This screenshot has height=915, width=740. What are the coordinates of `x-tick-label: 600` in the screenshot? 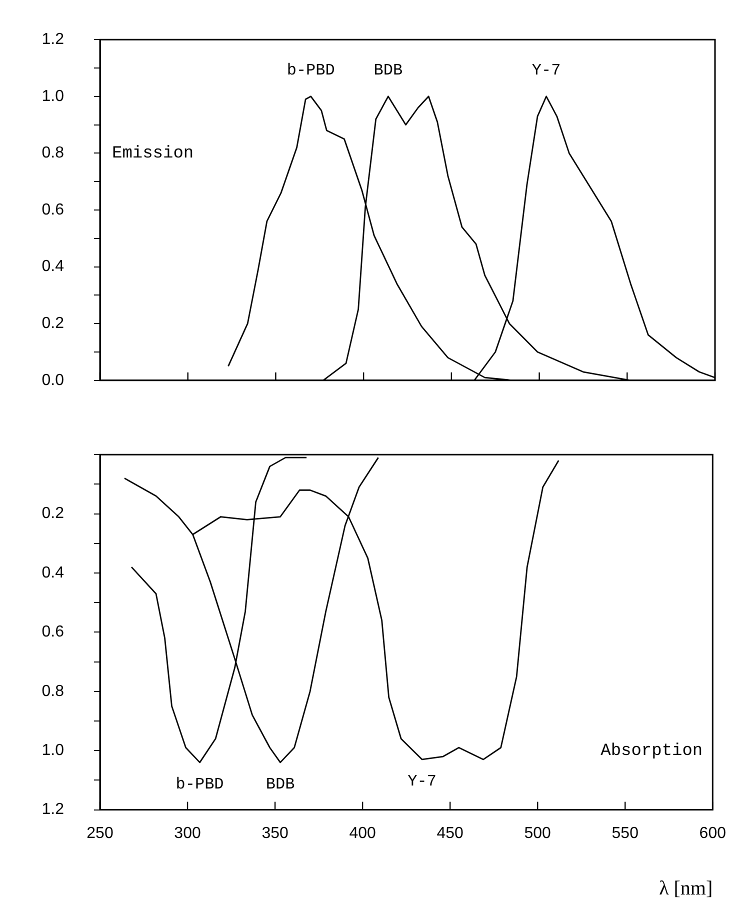 It's located at (712, 833).